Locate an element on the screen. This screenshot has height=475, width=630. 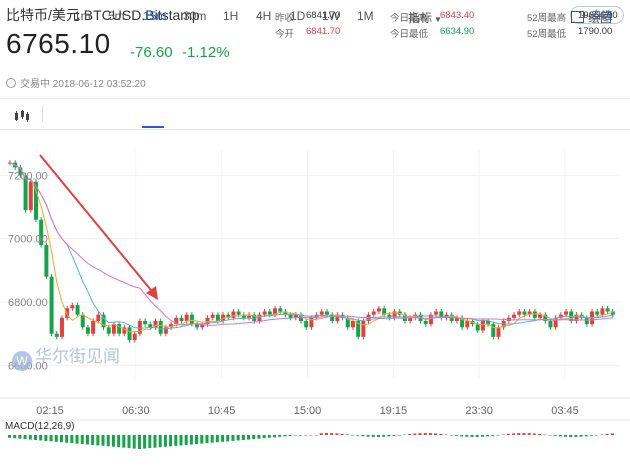
x-tick-label: 02:15 is located at coordinates (50, 411).